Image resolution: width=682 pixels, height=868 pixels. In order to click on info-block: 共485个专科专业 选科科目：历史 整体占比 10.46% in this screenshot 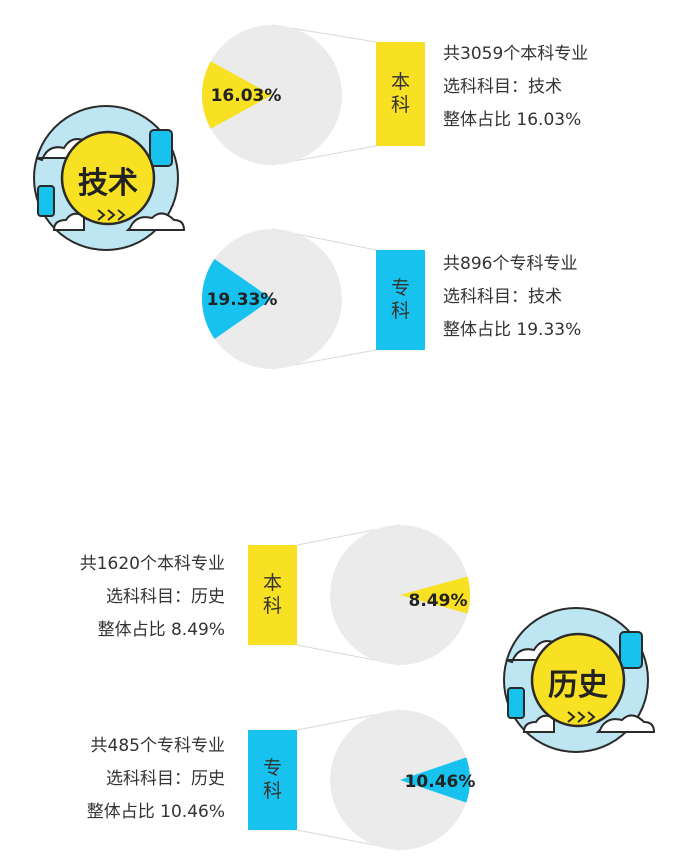, I will do `click(156, 779)`.